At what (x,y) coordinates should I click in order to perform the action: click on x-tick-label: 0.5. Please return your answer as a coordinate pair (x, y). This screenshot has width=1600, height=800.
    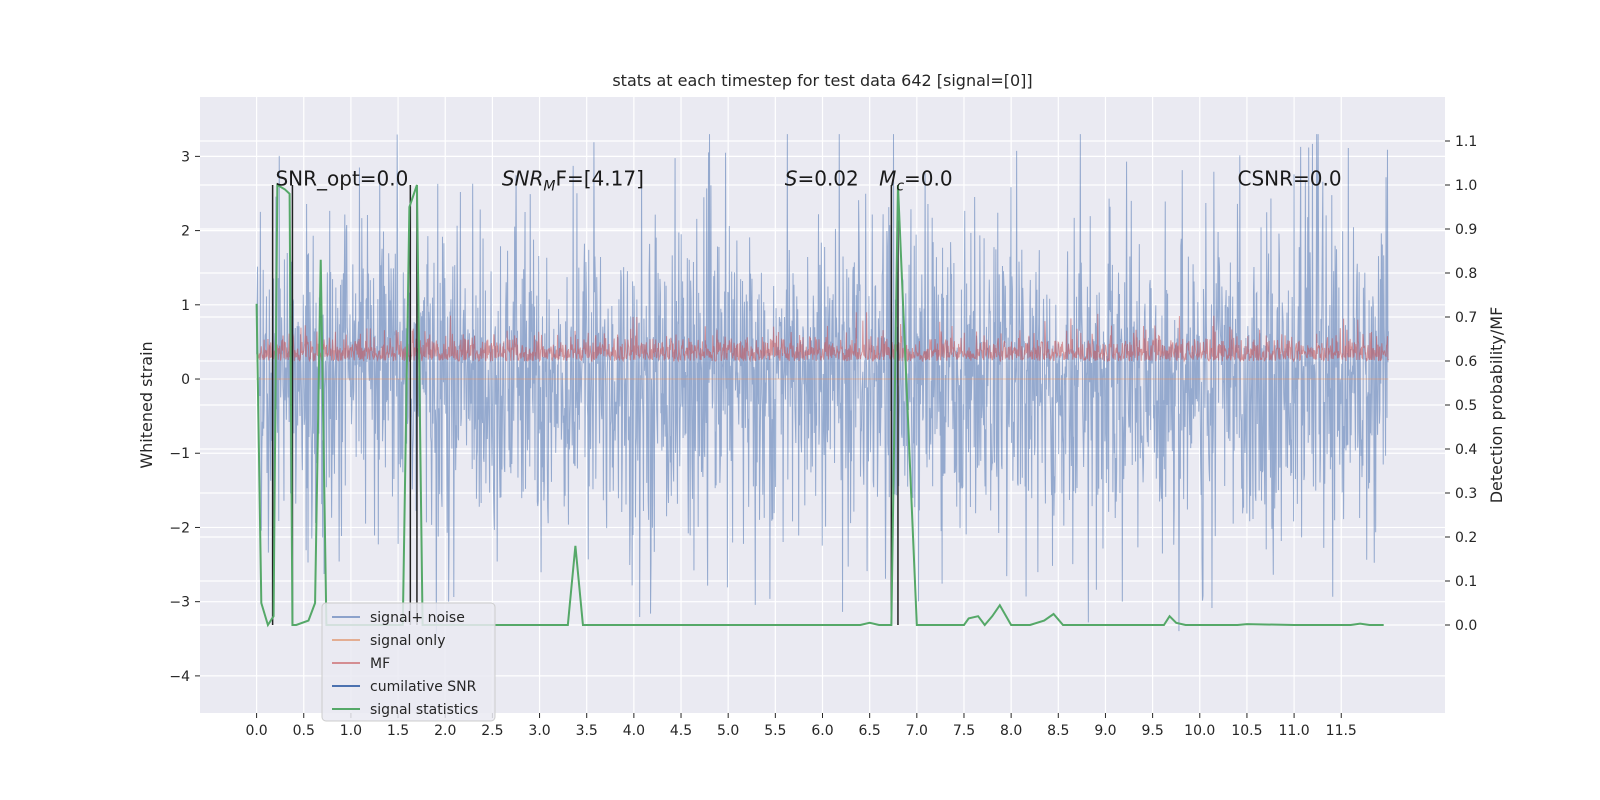
    Looking at the image, I should click on (304, 731).